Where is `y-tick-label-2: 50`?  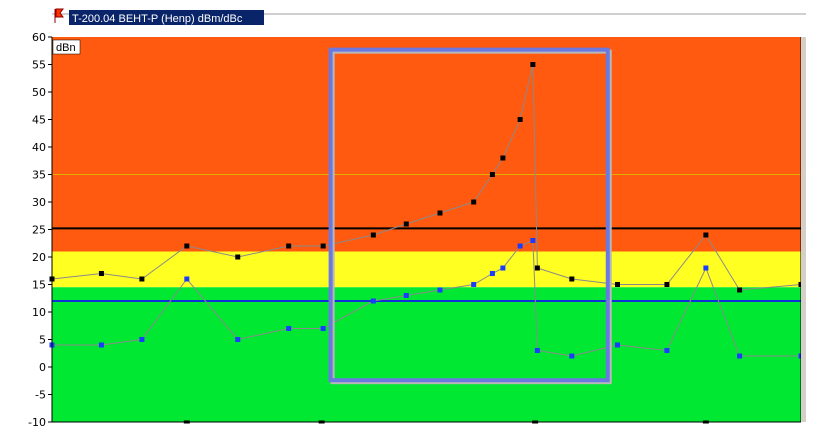 y-tick-label-2: 50 is located at coordinates (39, 92).